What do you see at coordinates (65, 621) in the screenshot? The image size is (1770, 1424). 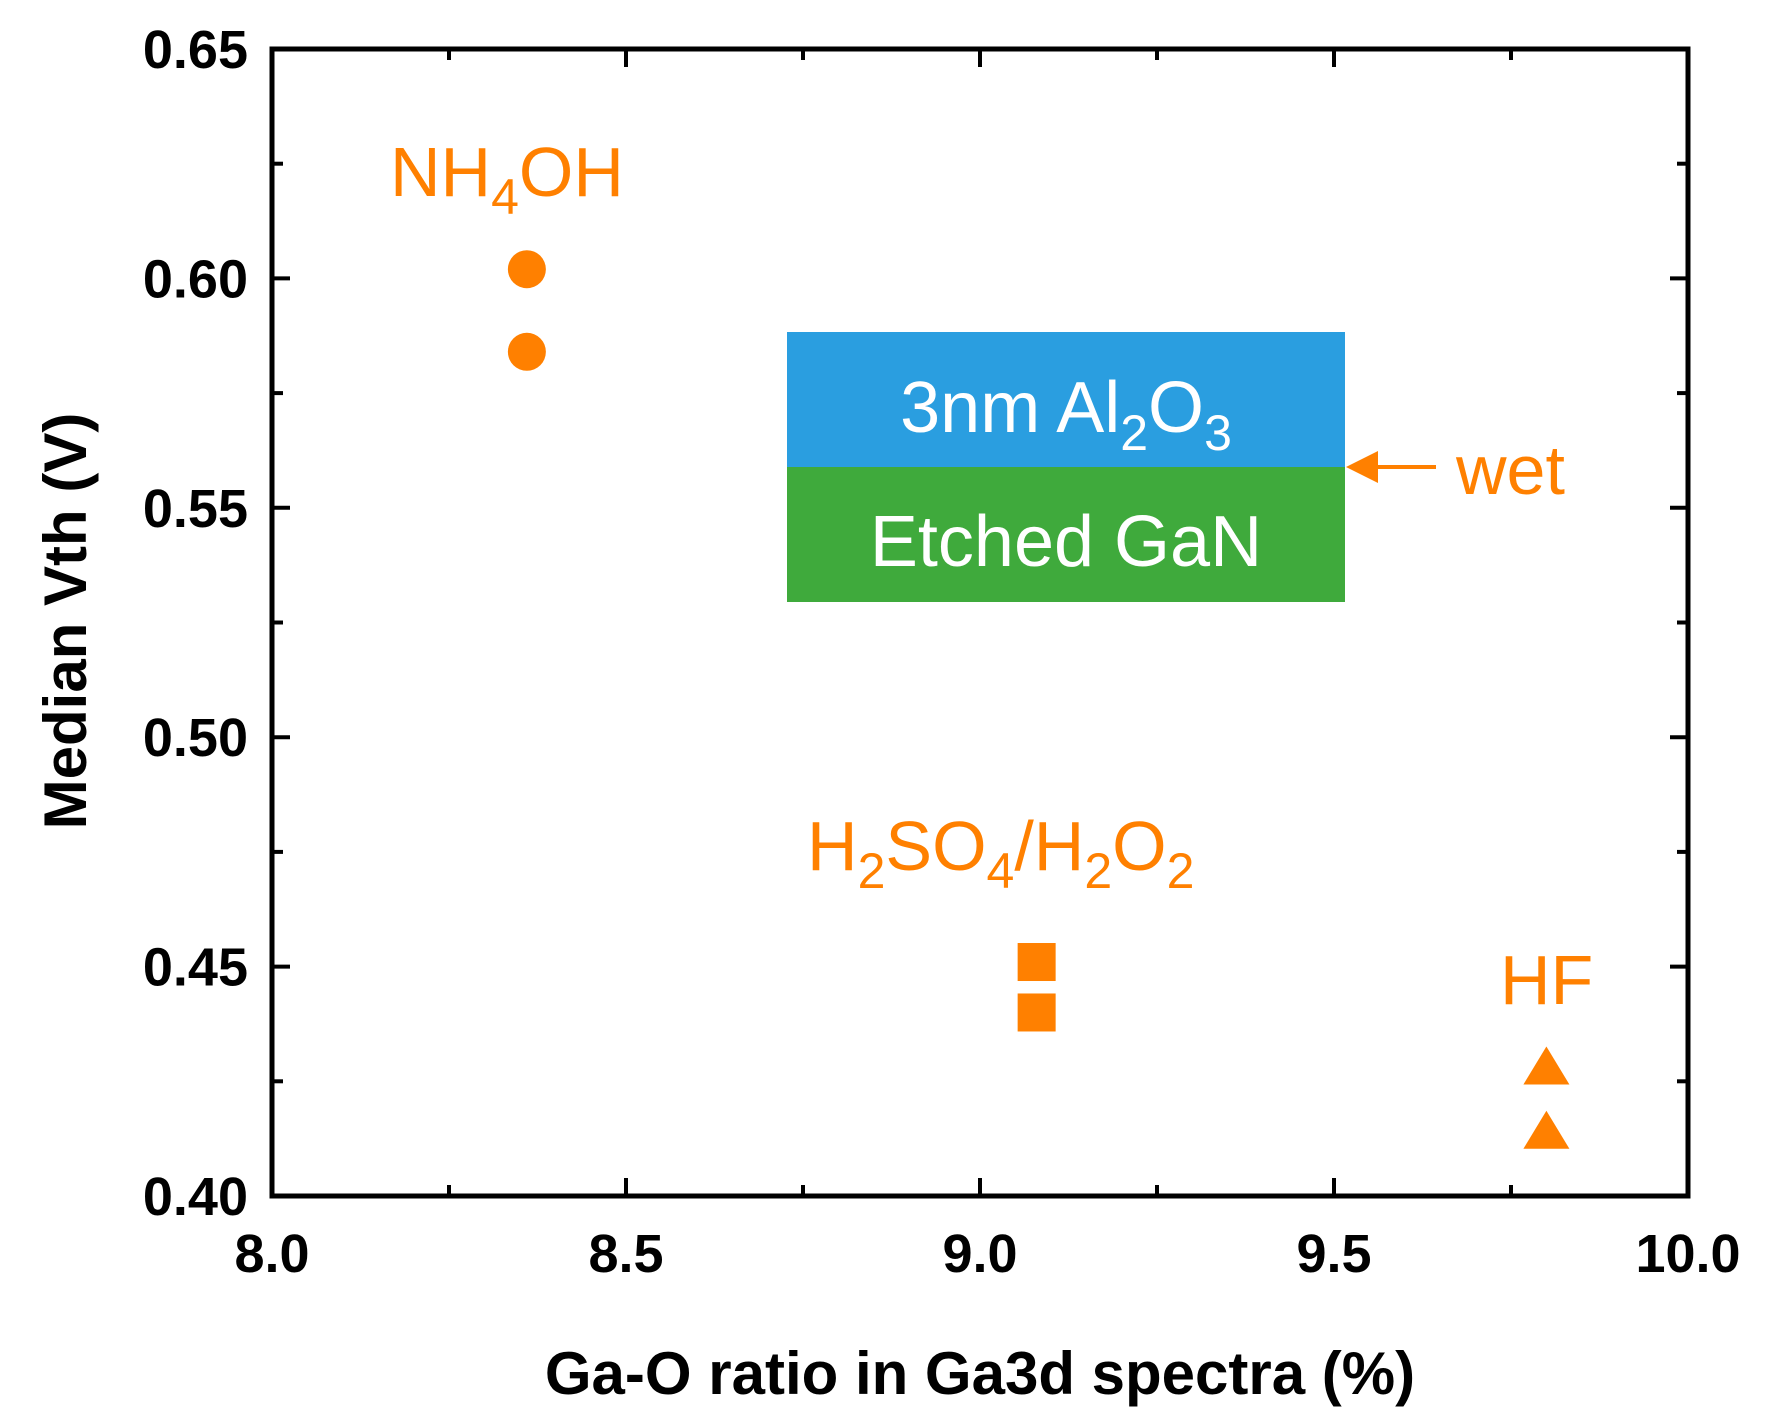 I see `y-axis-title: Median Vth (V)` at bounding box center [65, 621].